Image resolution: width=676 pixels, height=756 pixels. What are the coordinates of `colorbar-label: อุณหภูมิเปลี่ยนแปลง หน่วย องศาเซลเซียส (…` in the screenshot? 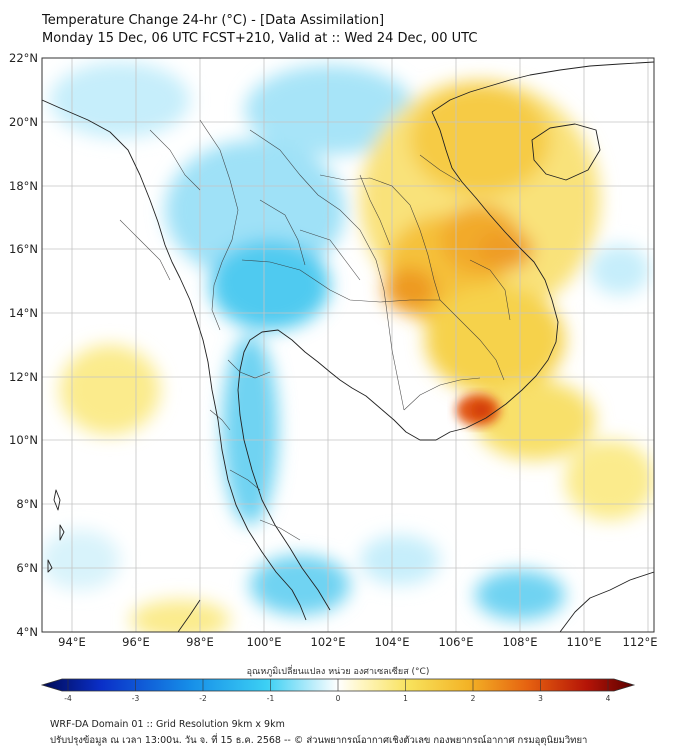 It's located at (338, 672).